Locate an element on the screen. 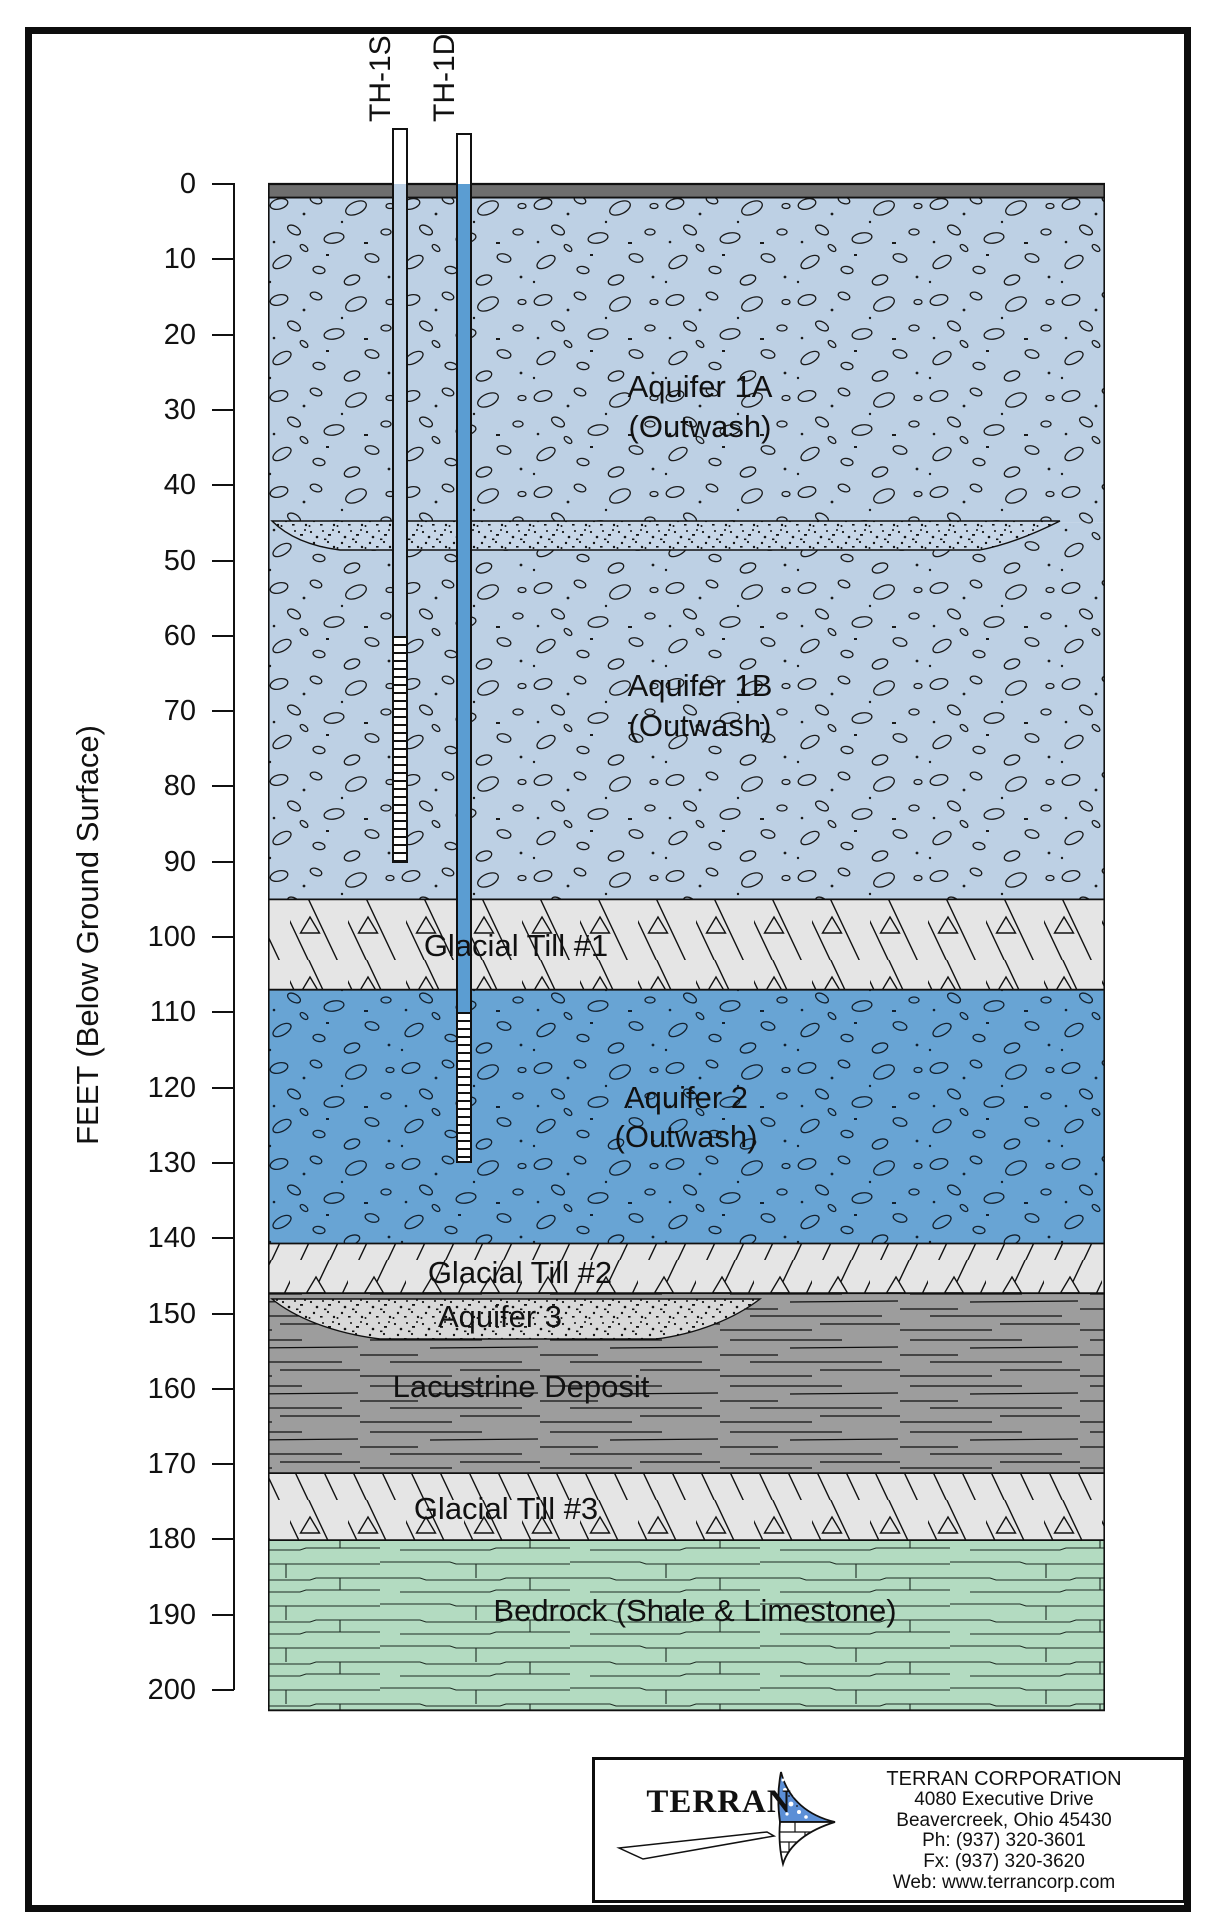  axis-tick-label: 90 is located at coordinates (179, 861).